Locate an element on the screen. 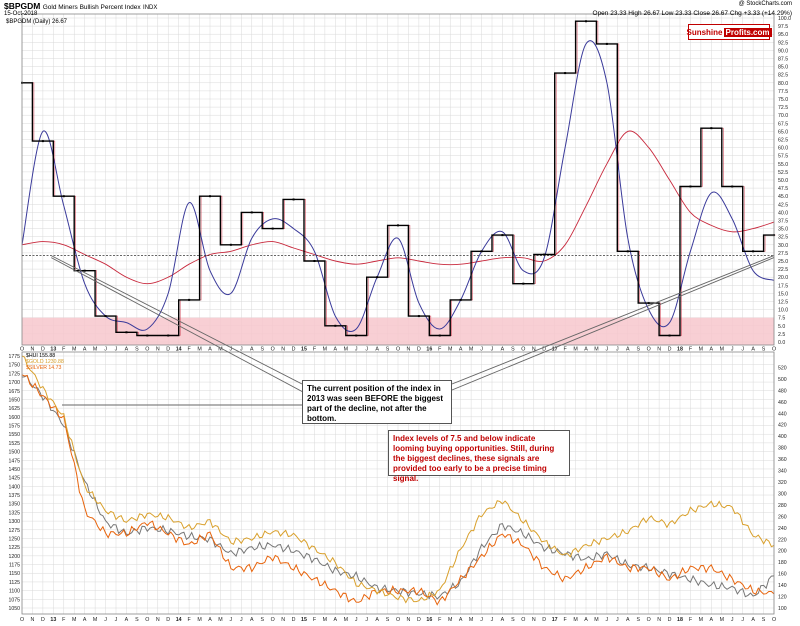  exchange-label: INDX is located at coordinates (150, 8).